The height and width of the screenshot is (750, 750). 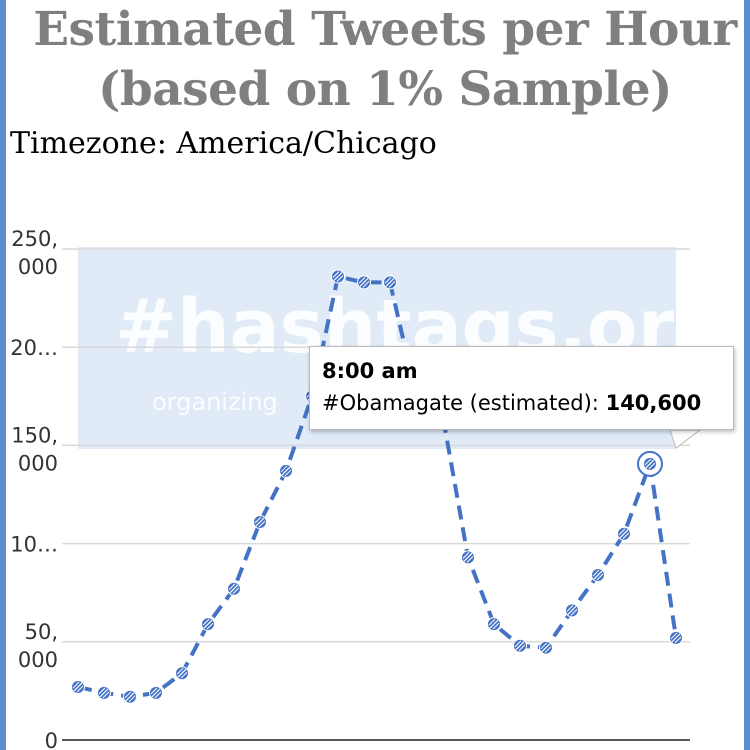 I want to click on tooltip-time: 8:00 am, so click(x=370, y=371).